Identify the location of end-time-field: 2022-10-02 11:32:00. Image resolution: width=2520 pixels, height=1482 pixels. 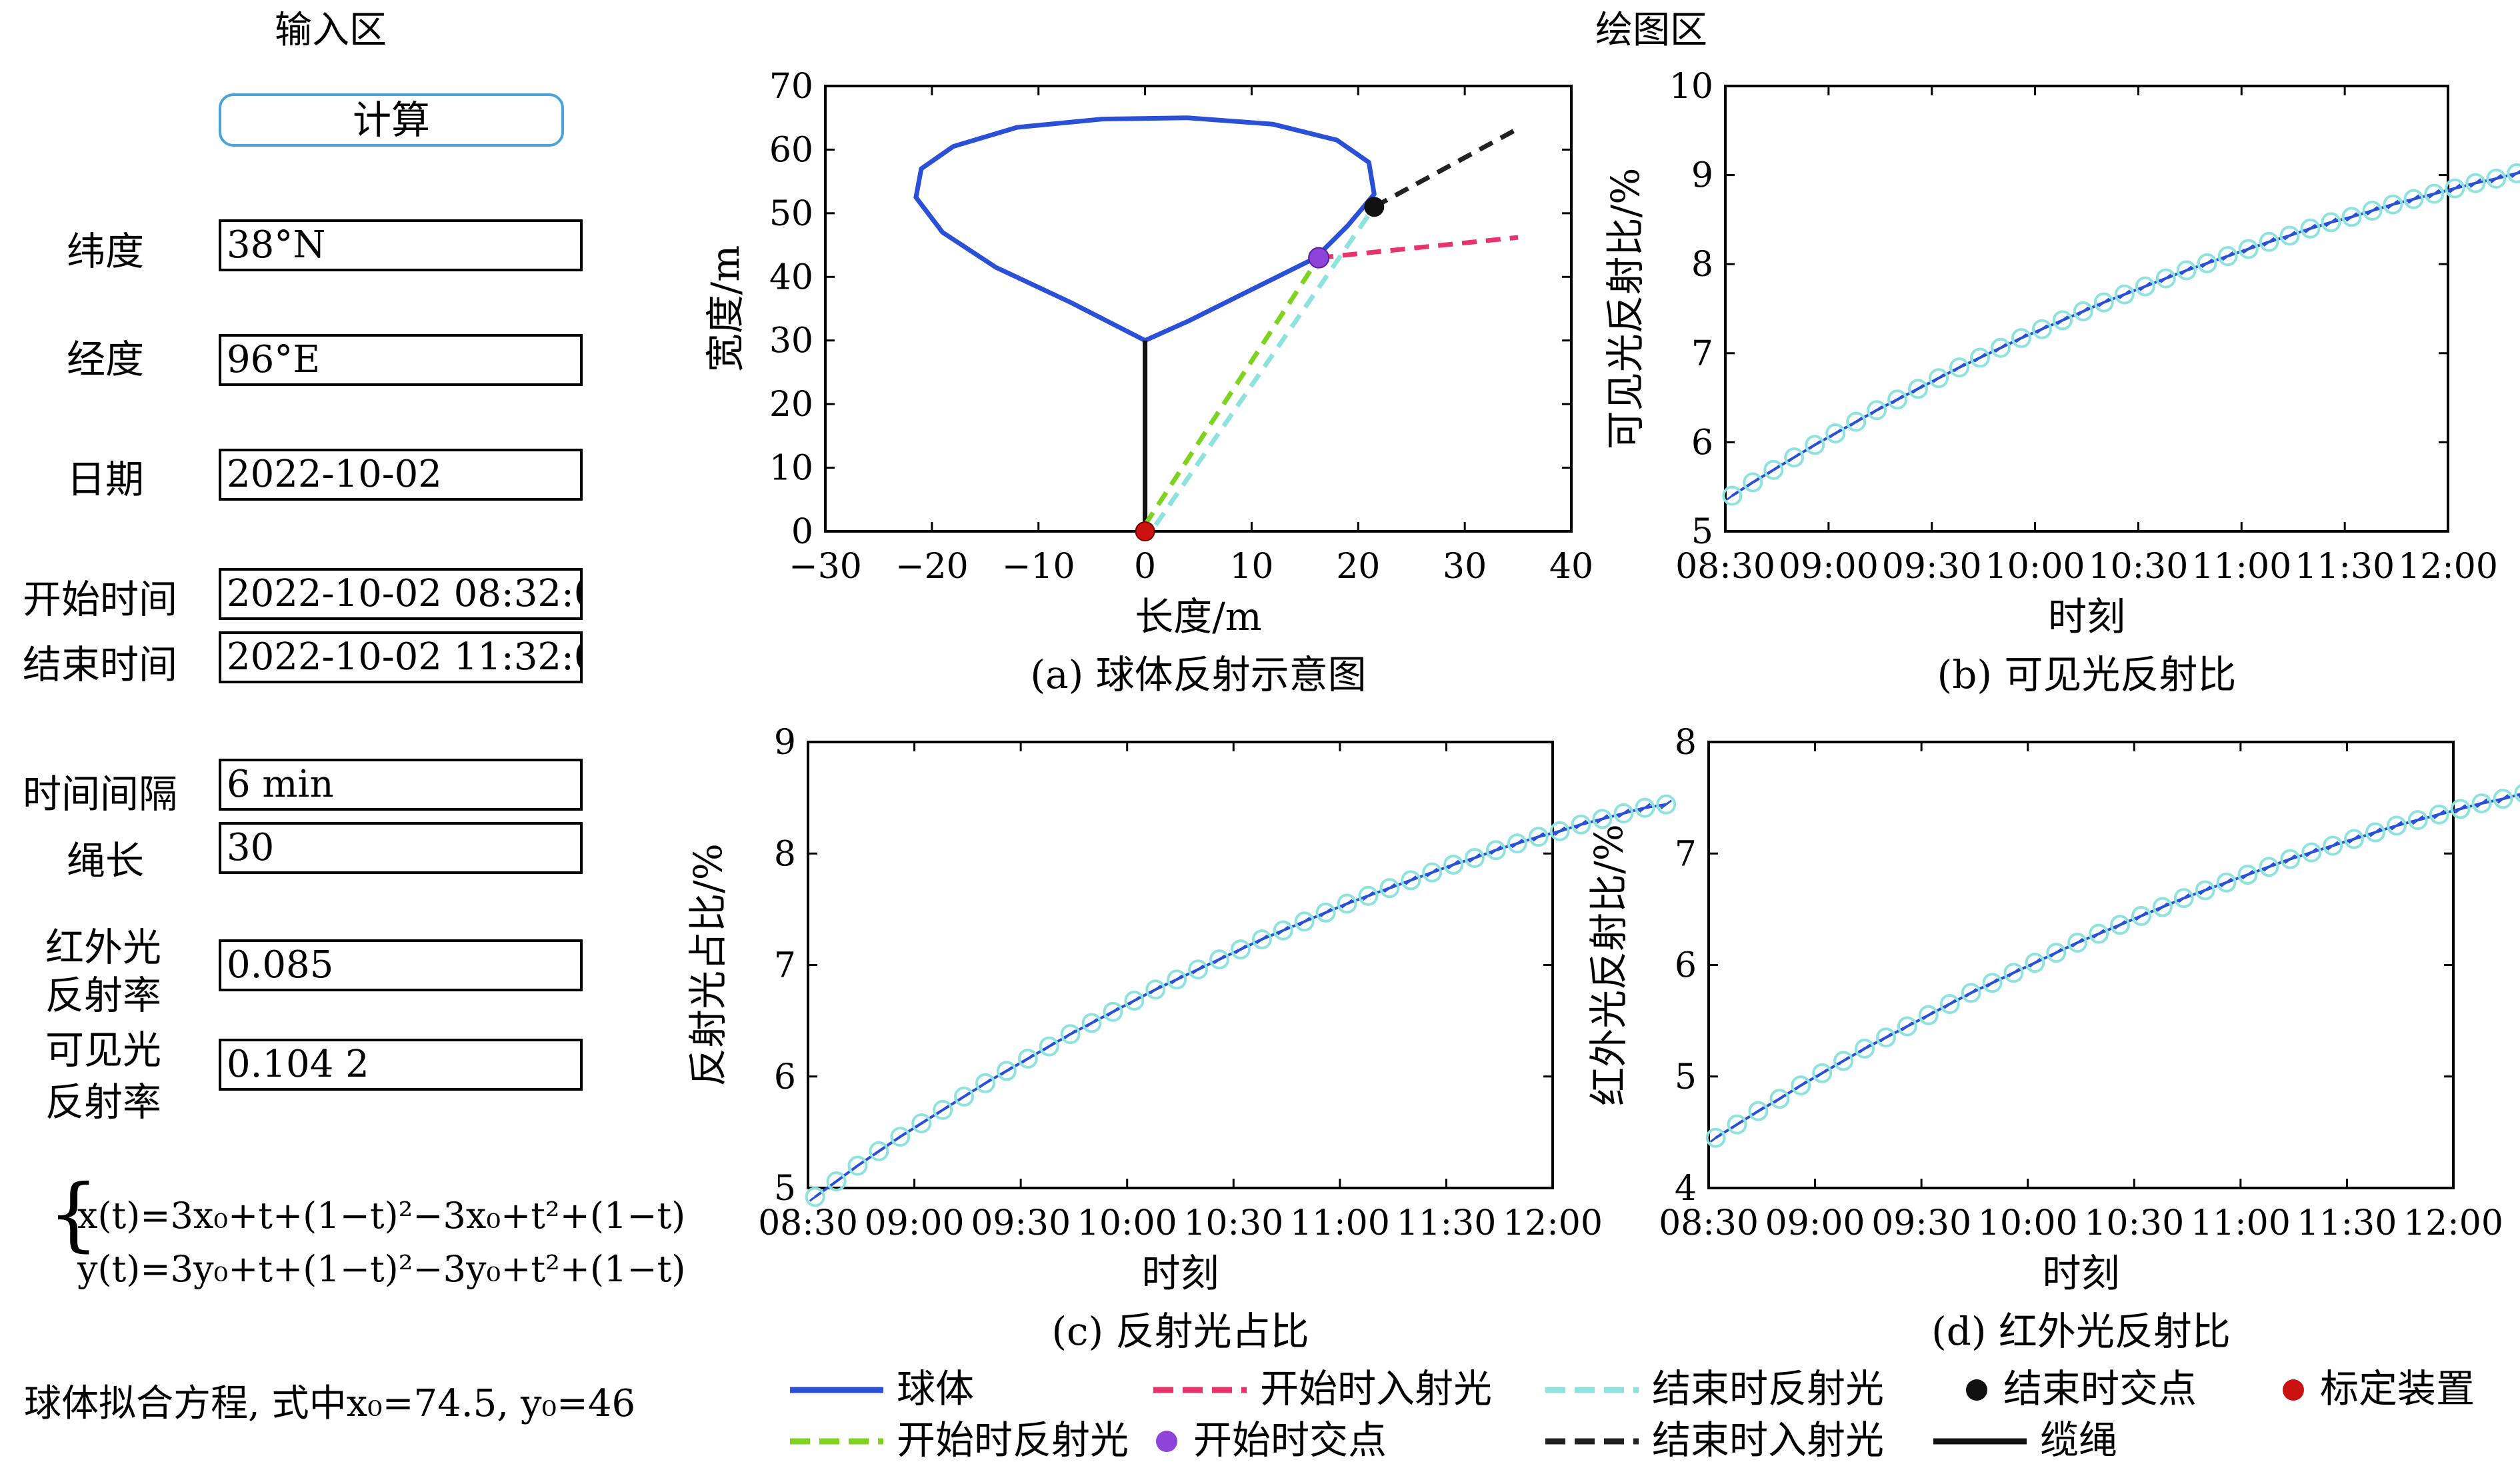
(401, 657).